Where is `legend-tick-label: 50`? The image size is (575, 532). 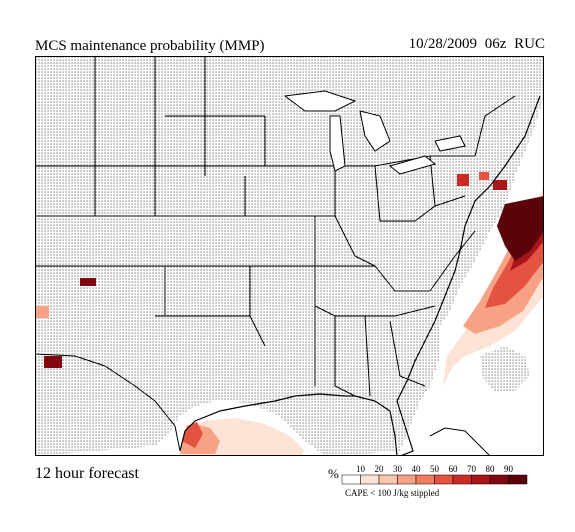
legend-tick-label: 50 is located at coordinates (435, 469).